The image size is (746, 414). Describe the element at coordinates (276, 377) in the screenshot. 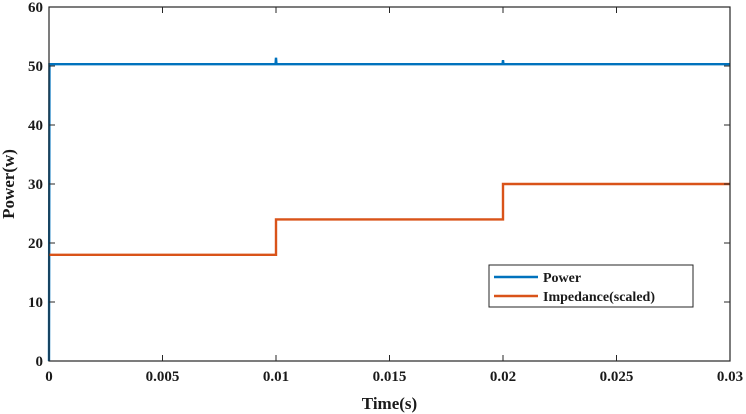

I see `x-tick-label: 0.01` at that location.